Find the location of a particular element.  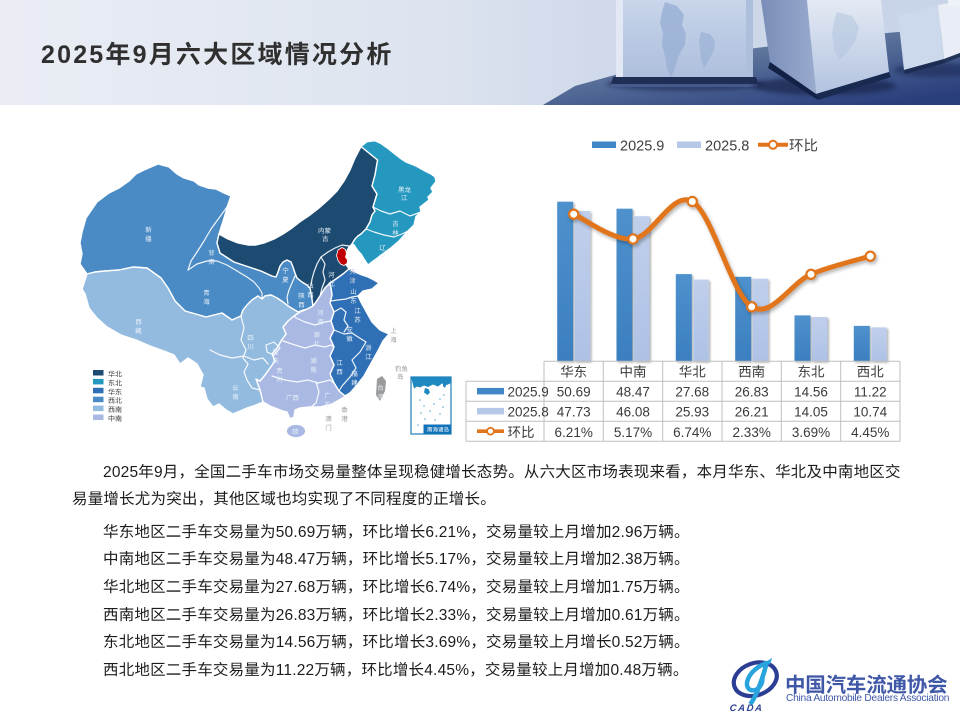

svg-text: 50.69 is located at coordinates (574, 392).